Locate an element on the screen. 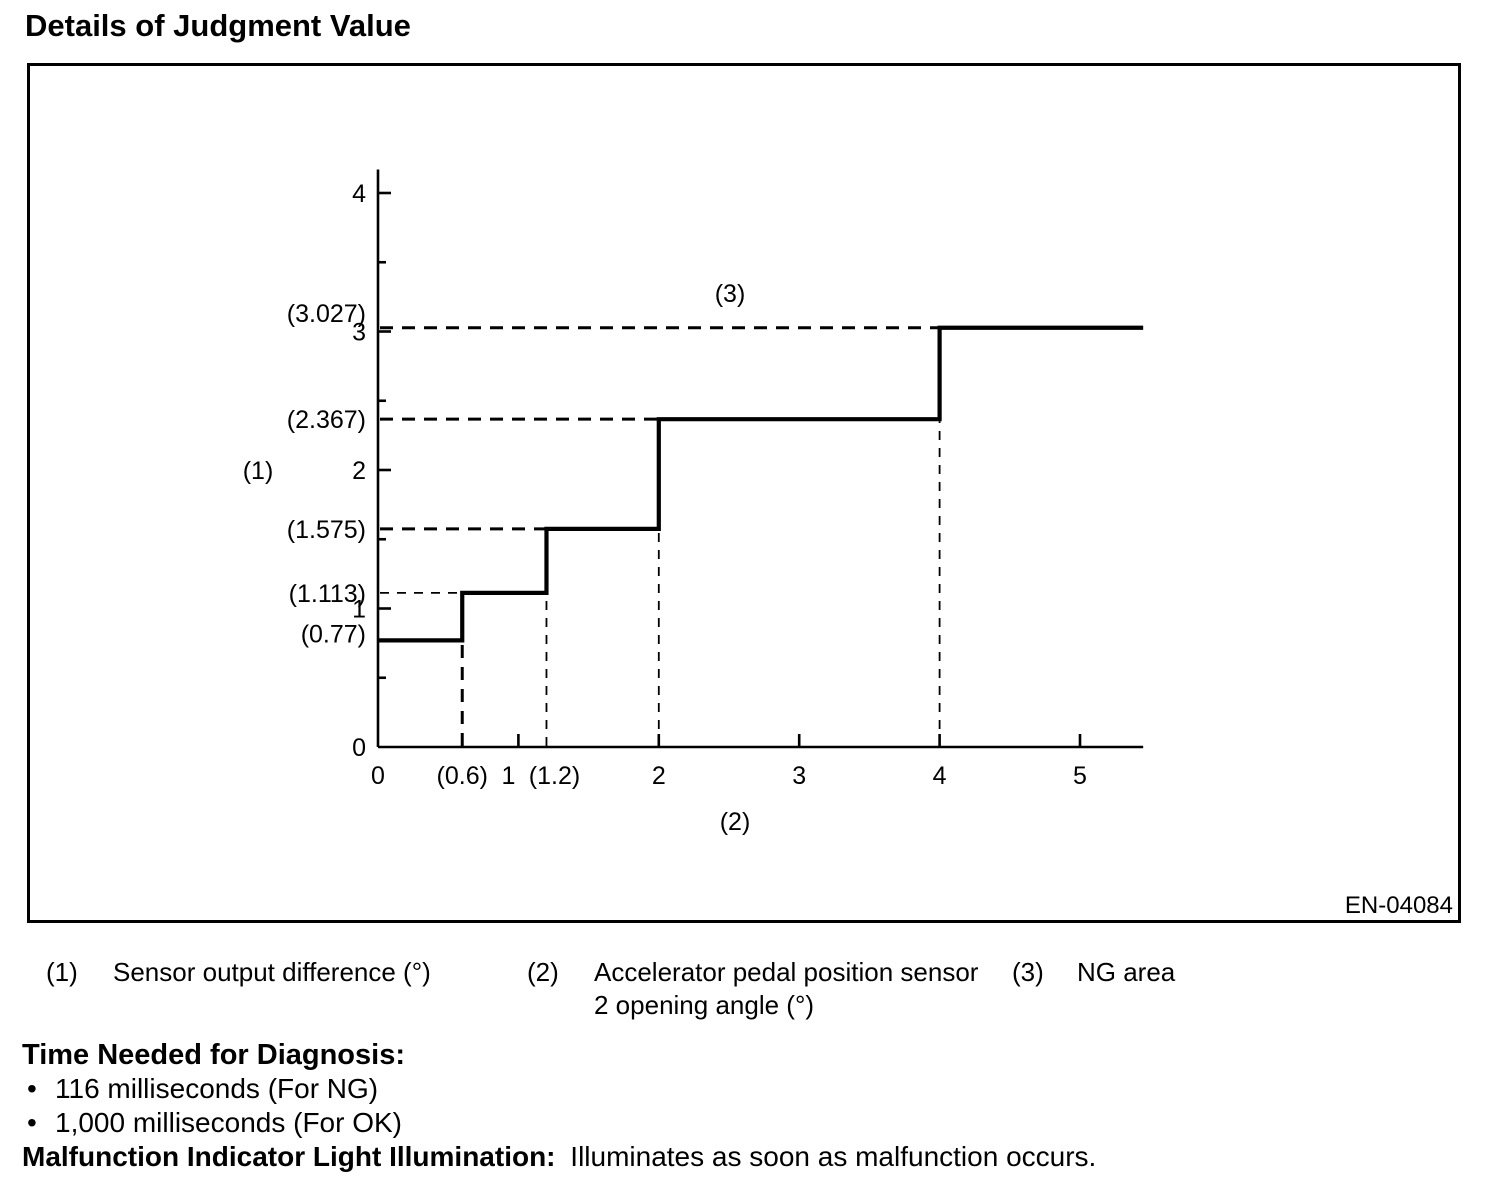 This screenshot has width=1504, height=1186. figure-code: EN-04084 is located at coordinates (1398, 905).